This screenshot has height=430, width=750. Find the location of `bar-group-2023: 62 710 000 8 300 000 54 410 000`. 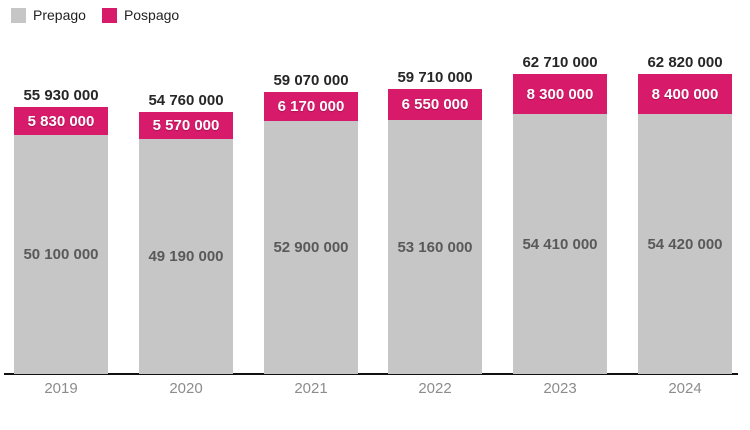

bar-group-2023: 62 710 000 8 300 000 54 410 000 is located at coordinates (560, 214).